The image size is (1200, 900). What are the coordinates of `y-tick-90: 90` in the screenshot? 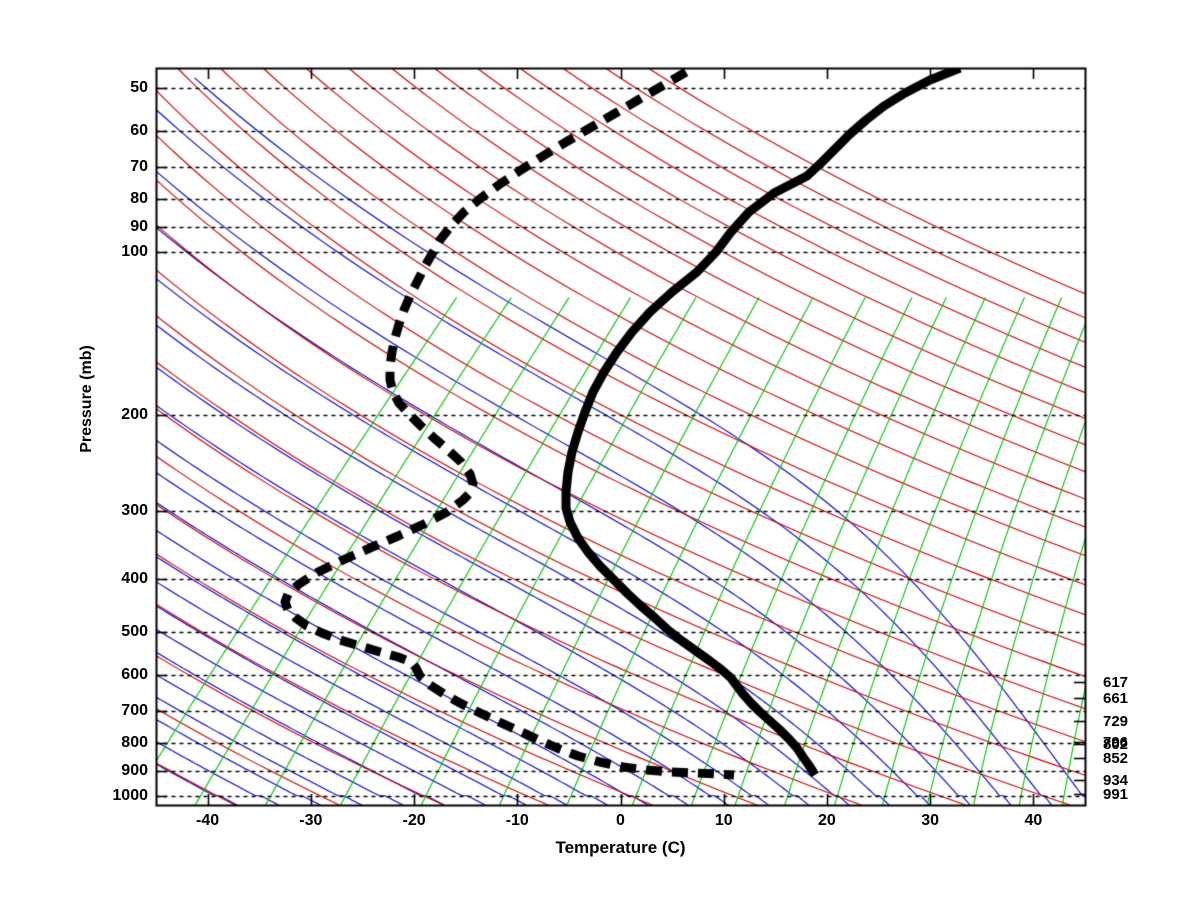 It's located at (139, 226).